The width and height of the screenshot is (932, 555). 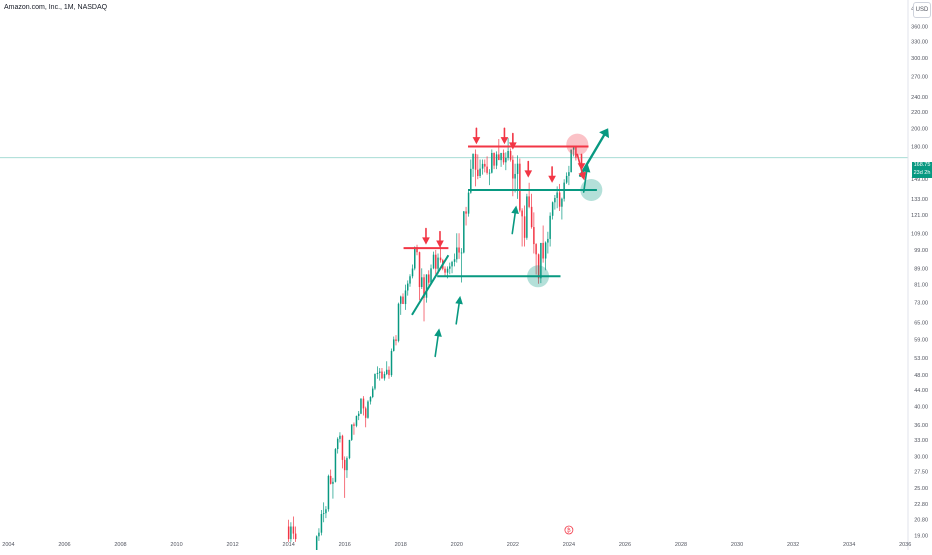 I want to click on trendline, so click(x=430, y=285).